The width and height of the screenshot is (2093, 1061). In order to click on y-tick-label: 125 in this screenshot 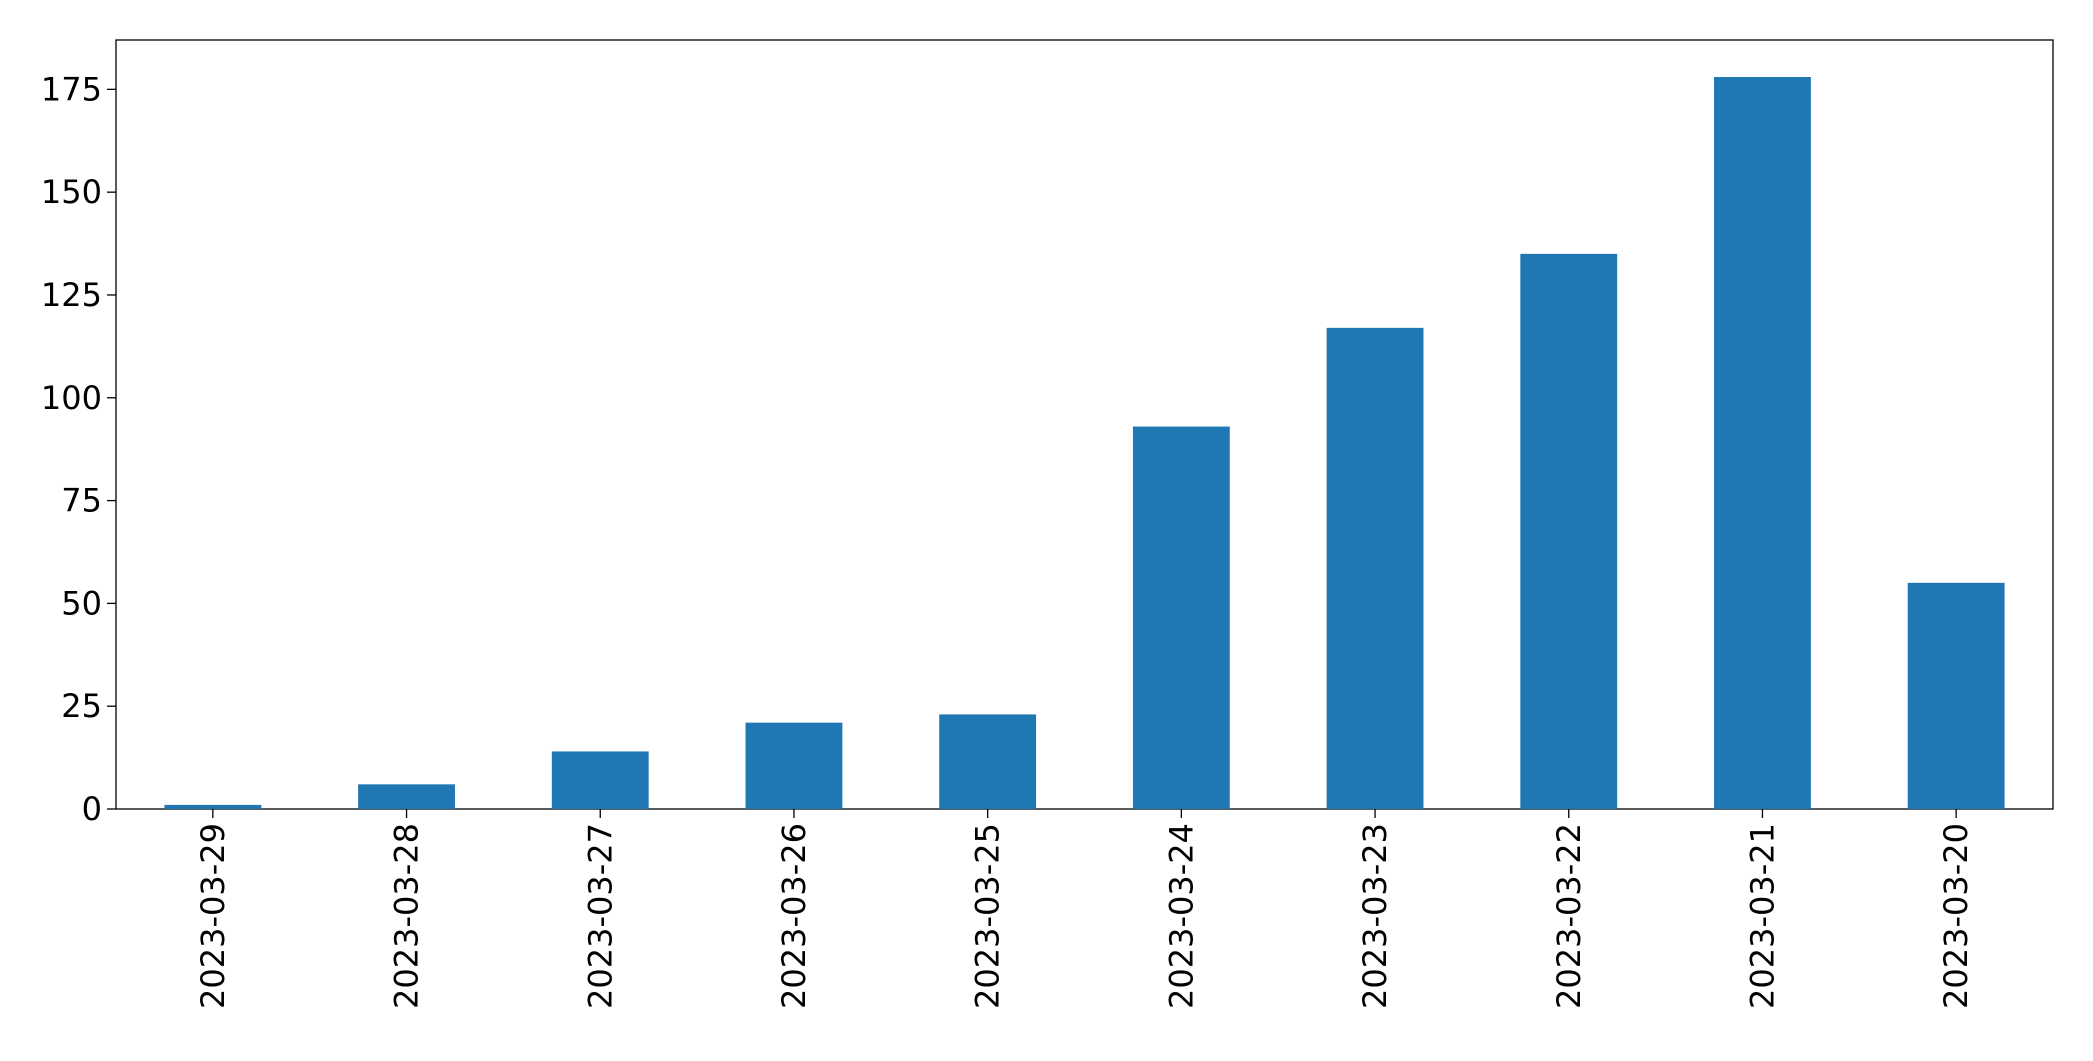, I will do `click(71, 295)`.